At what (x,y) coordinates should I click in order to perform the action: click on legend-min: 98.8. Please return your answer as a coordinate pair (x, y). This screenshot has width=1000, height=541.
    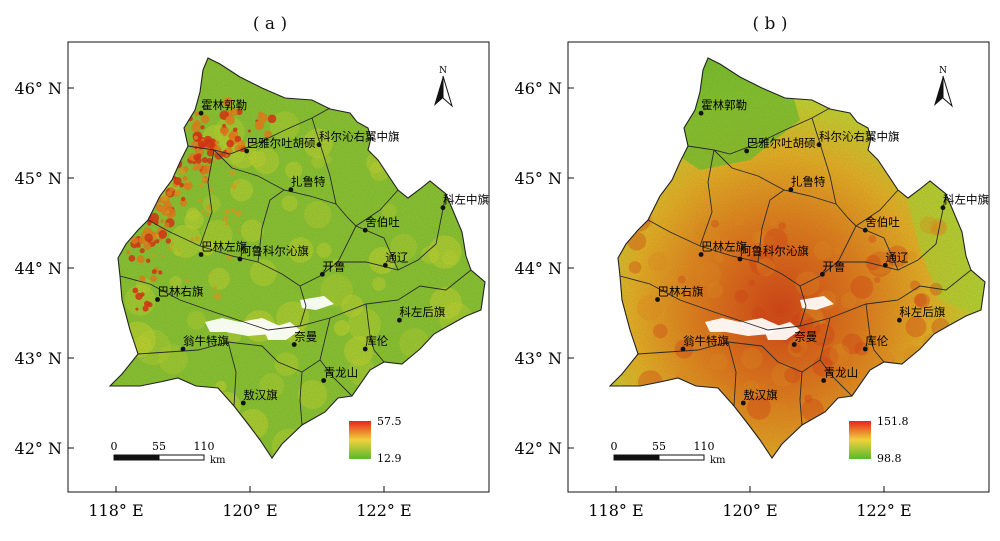
    Looking at the image, I should click on (889, 458).